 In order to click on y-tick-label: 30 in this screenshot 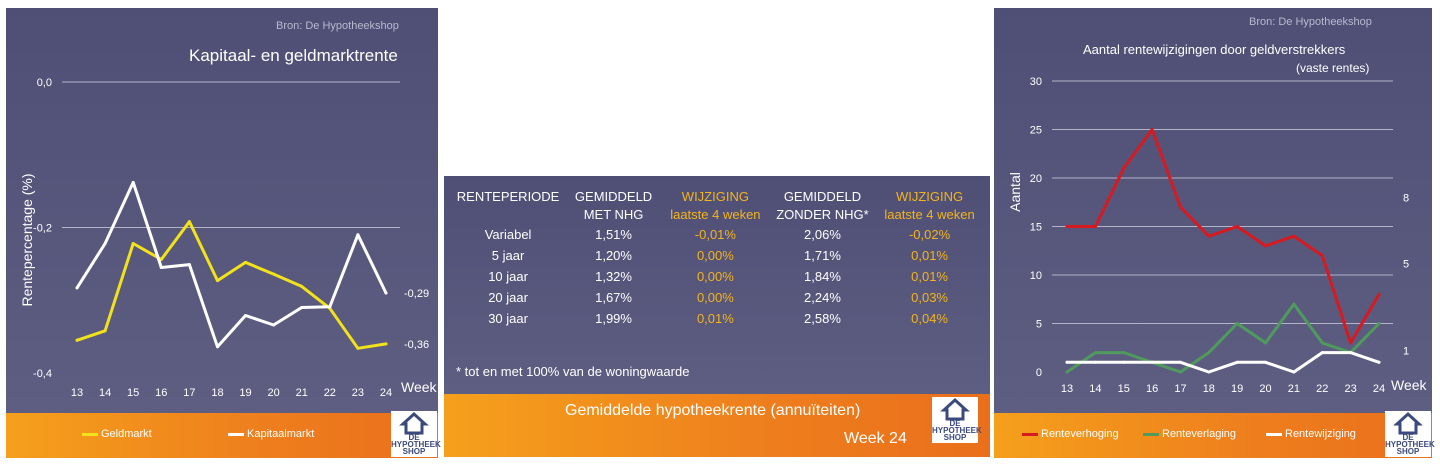, I will do `click(1036, 82)`.